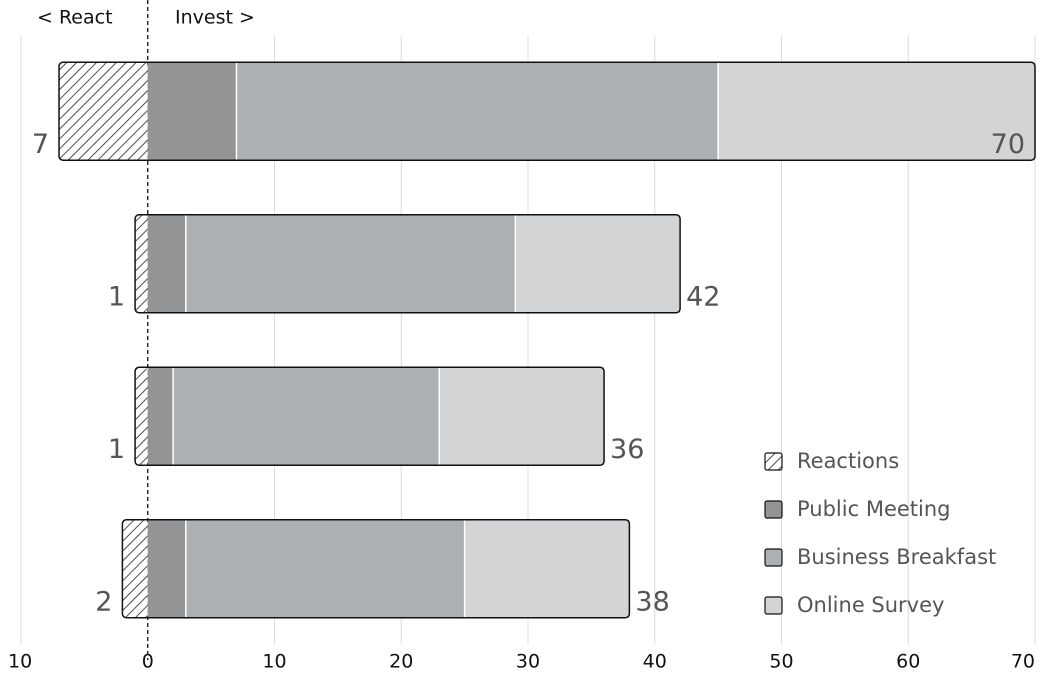 Image resolution: width=1053 pixels, height=677 pixels. Describe the element at coordinates (908, 662) in the screenshot. I see `x-tick-label: 60` at that location.